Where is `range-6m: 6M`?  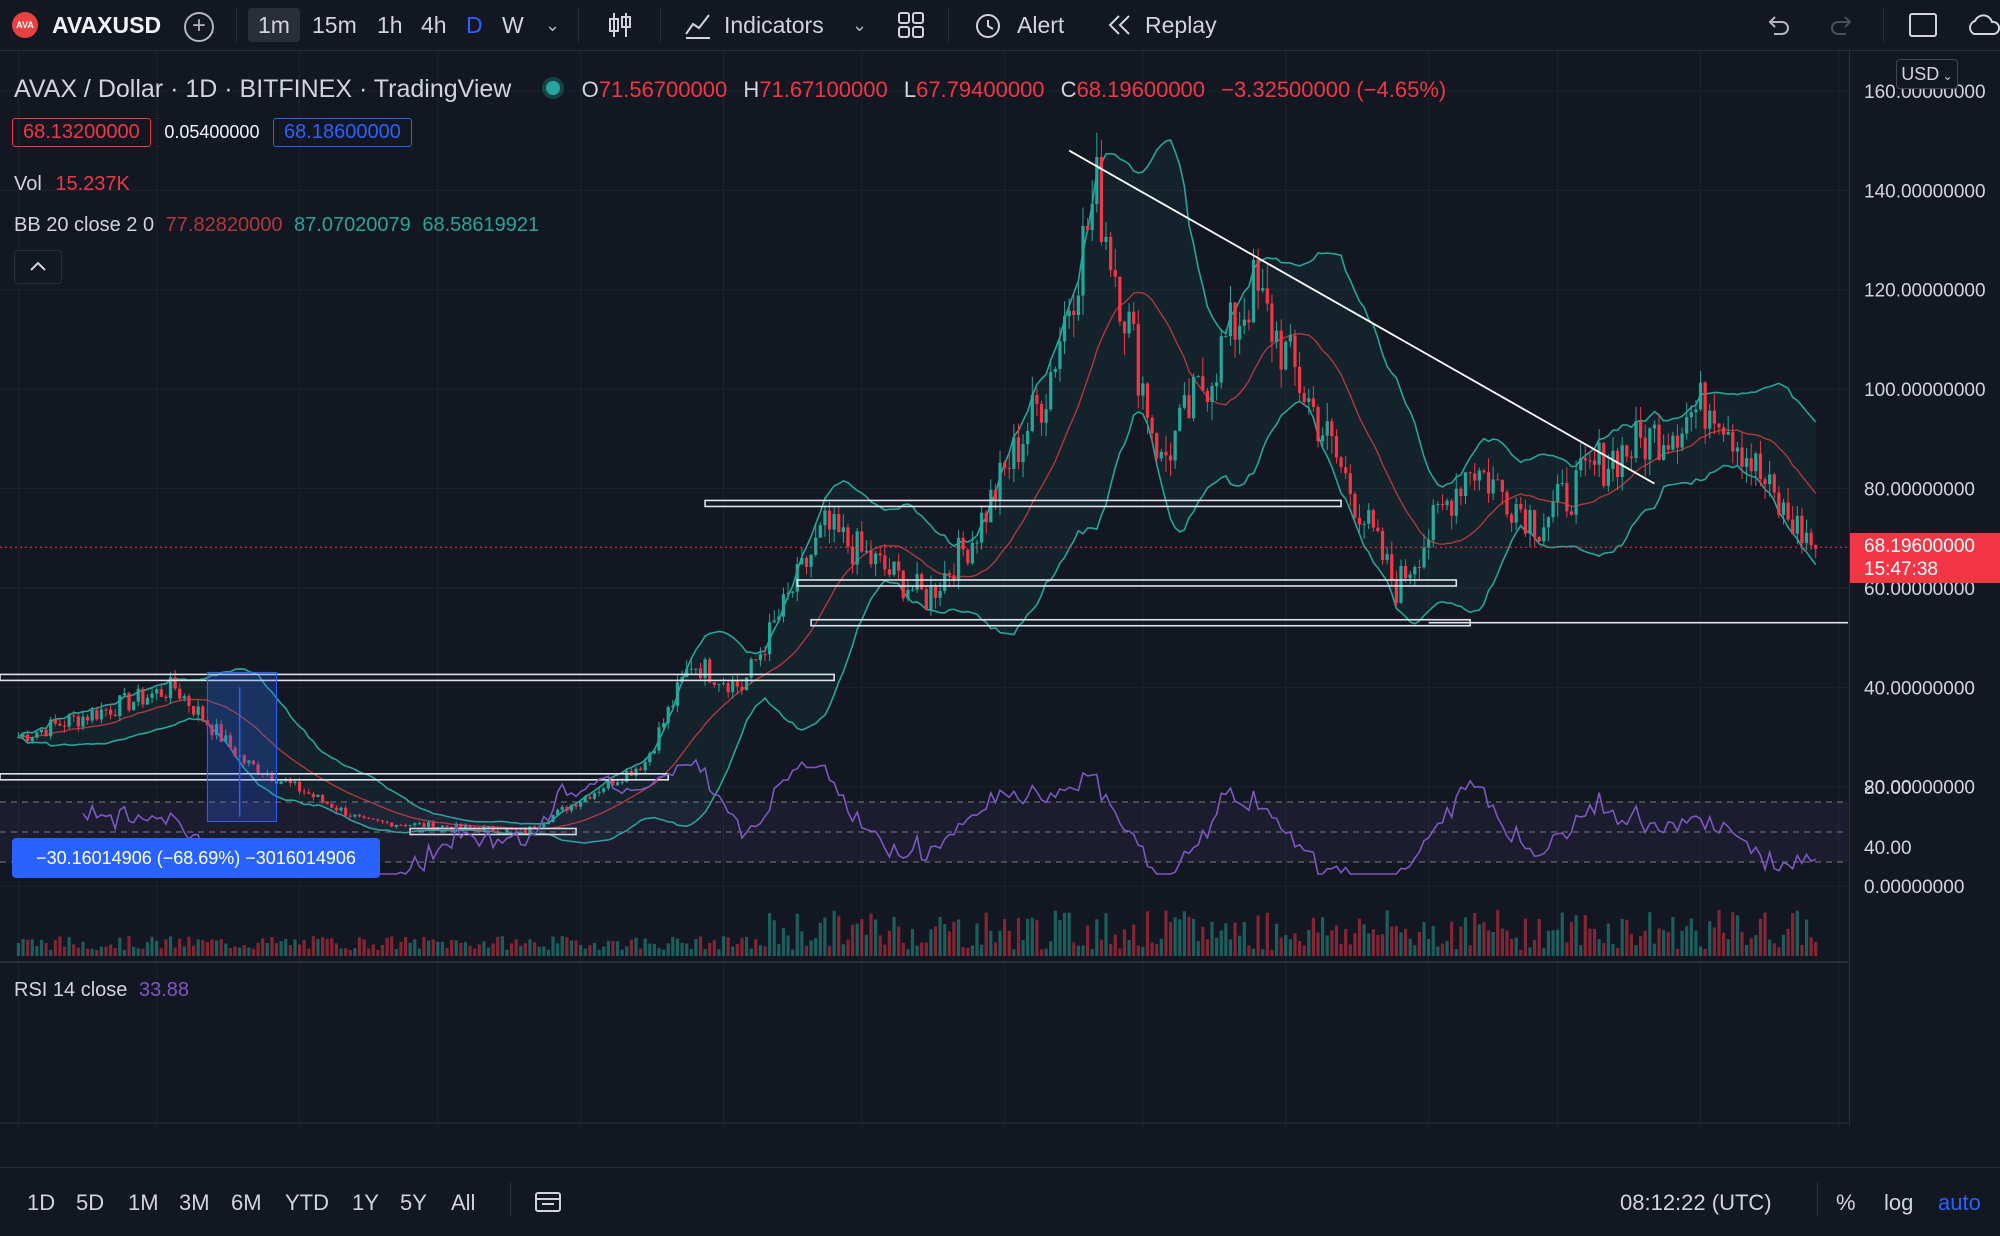 range-6m: 6M is located at coordinates (246, 1202).